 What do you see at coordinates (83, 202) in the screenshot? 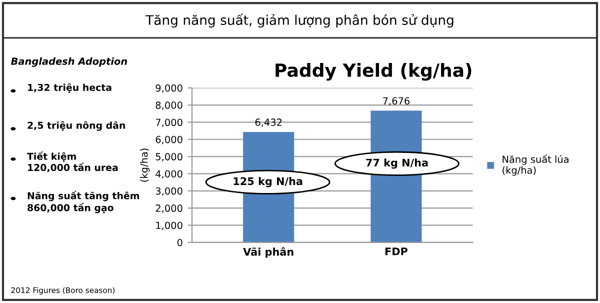
I see `text: Năng suất tăng thêm 860,000 tấn gạo` at bounding box center [83, 202].